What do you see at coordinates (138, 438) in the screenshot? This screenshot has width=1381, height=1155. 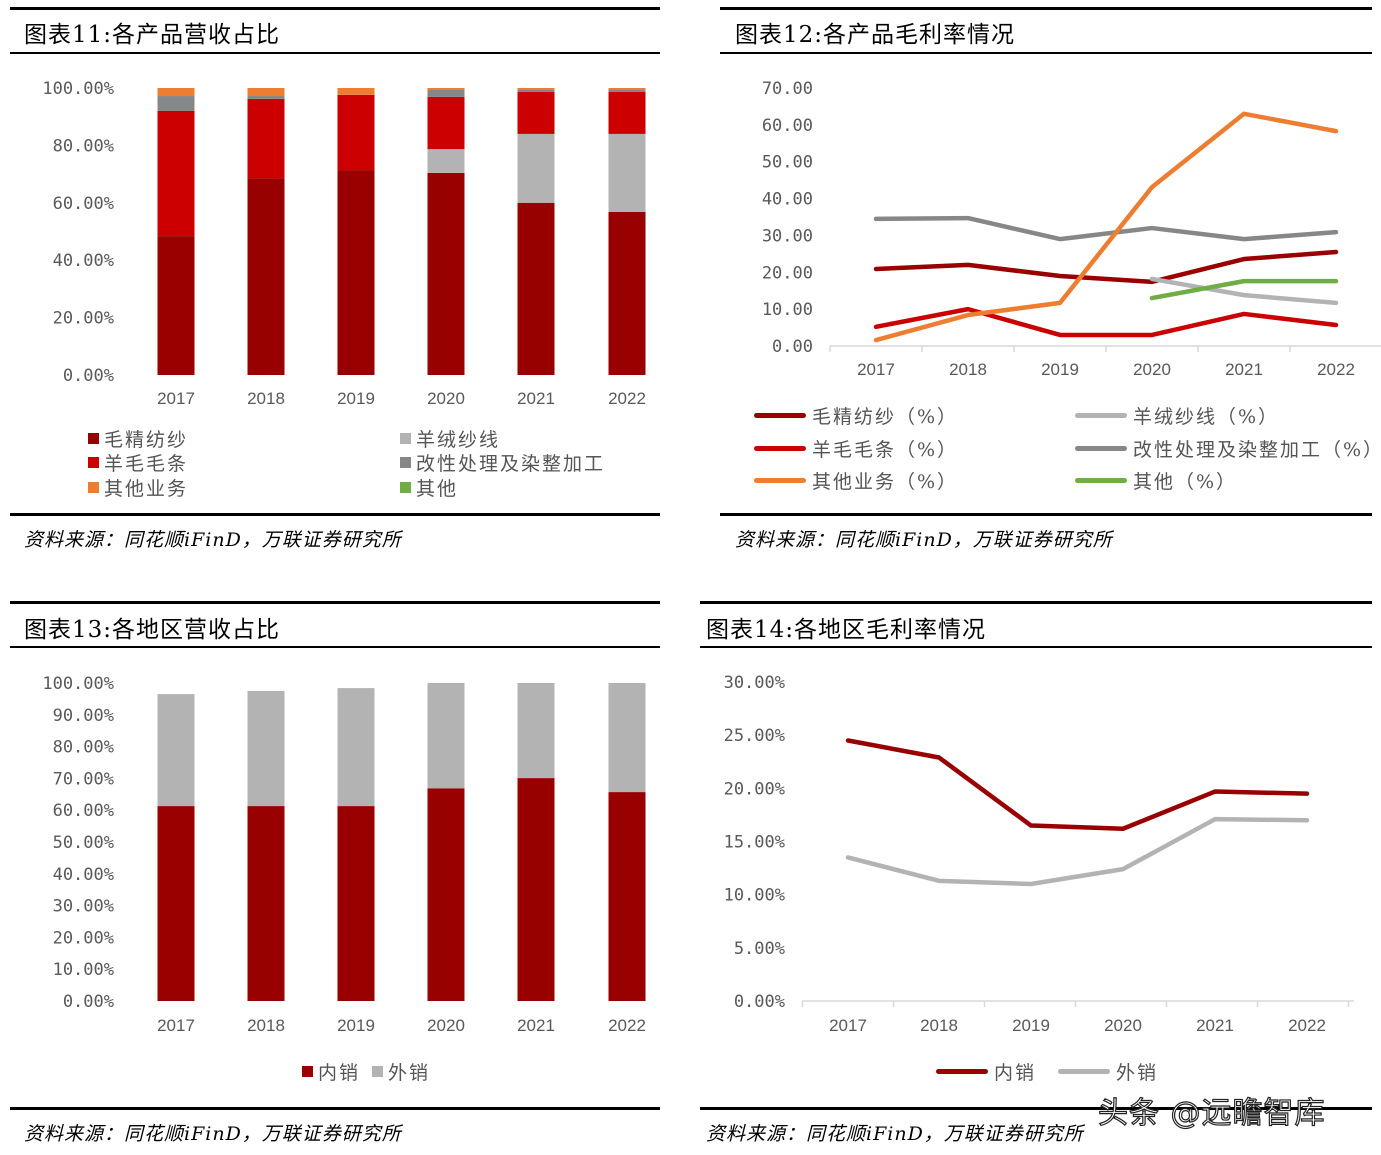 I see `legend-item: 毛精纺纱` at bounding box center [138, 438].